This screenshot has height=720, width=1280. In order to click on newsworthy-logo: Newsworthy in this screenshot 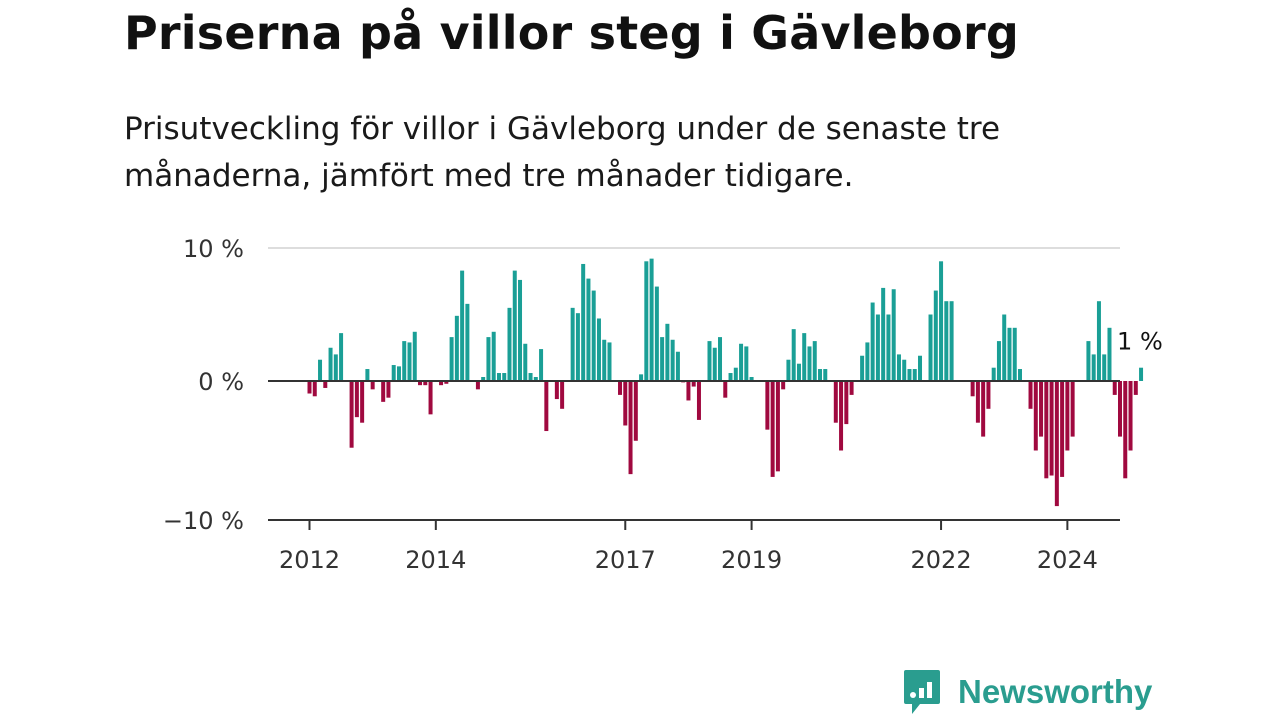, I will do `click(1027, 692)`.